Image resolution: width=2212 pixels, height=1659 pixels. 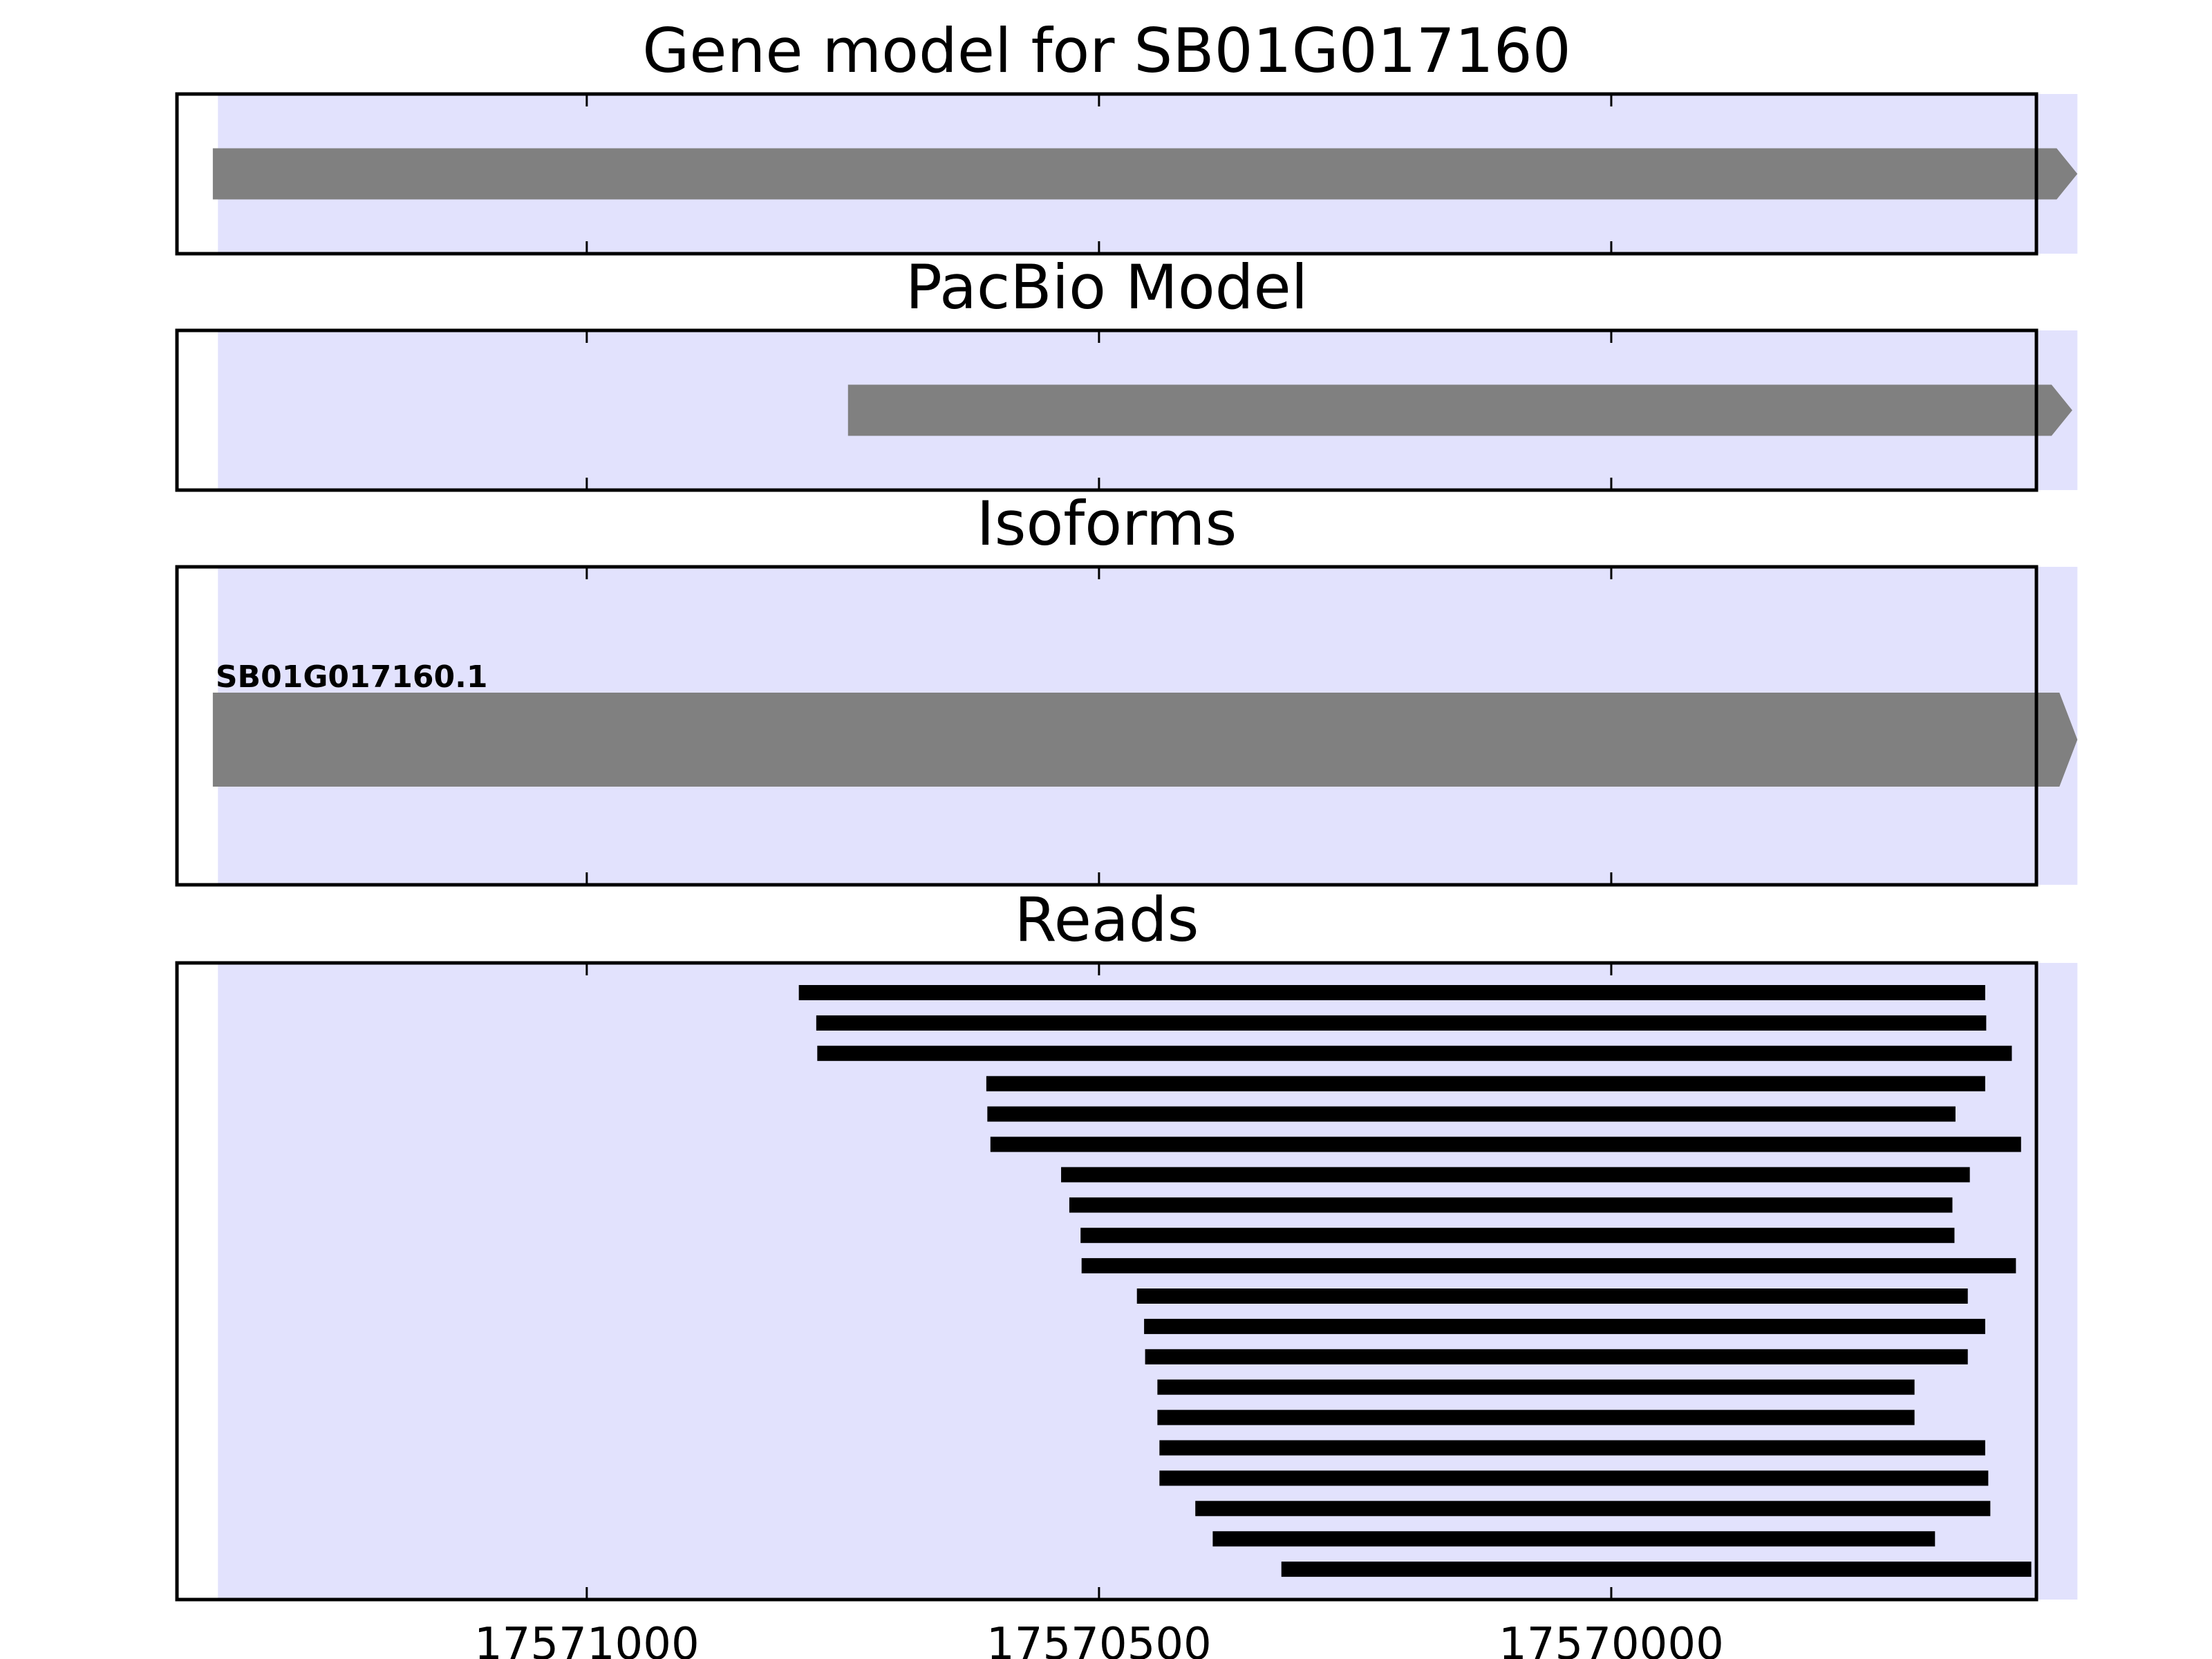 I want to click on x-tick-label: 17570500, so click(x=1099, y=1639).